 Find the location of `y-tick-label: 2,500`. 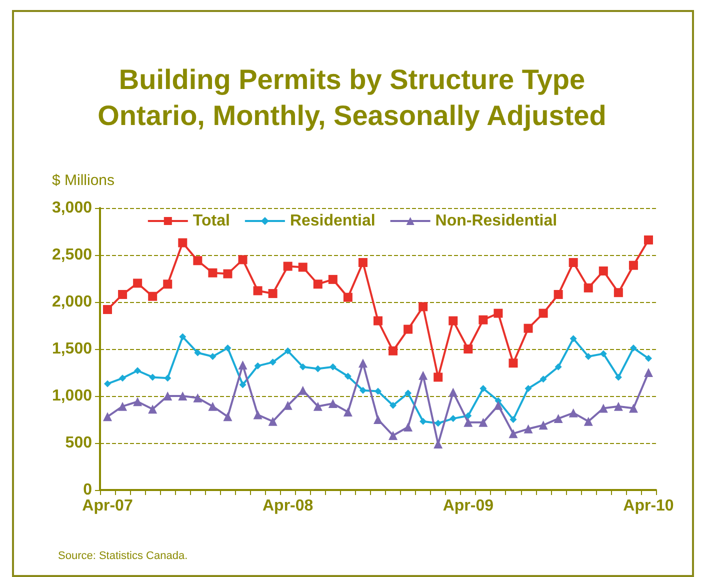

y-tick-label: 2,500 is located at coordinates (72, 255).